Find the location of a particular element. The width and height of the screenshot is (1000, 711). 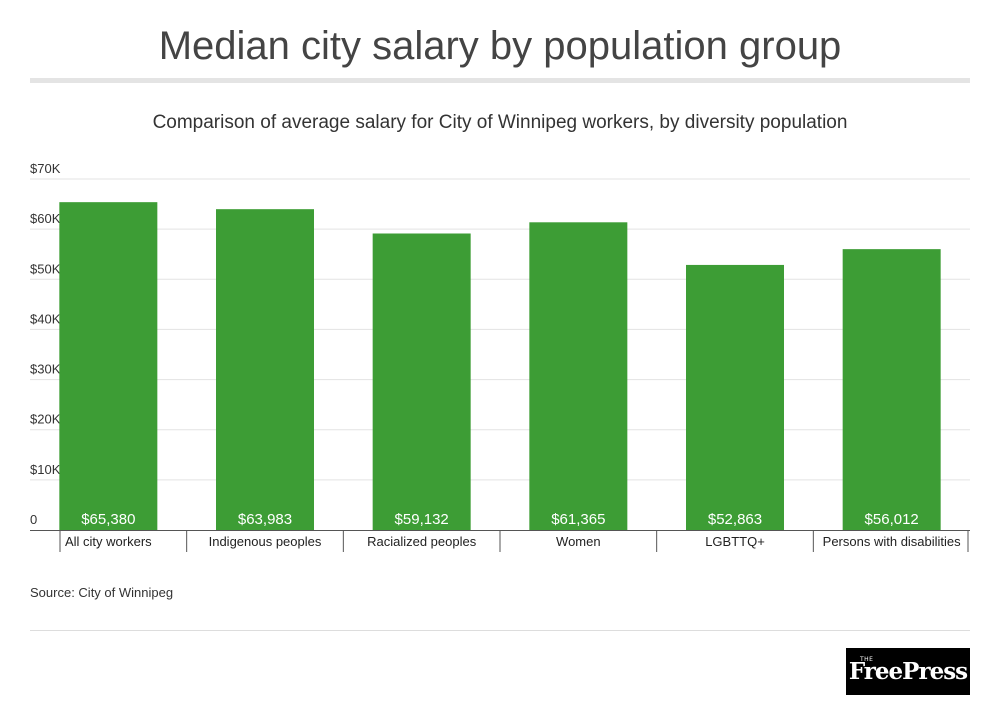

category-label: All city workers is located at coordinates (108, 541).